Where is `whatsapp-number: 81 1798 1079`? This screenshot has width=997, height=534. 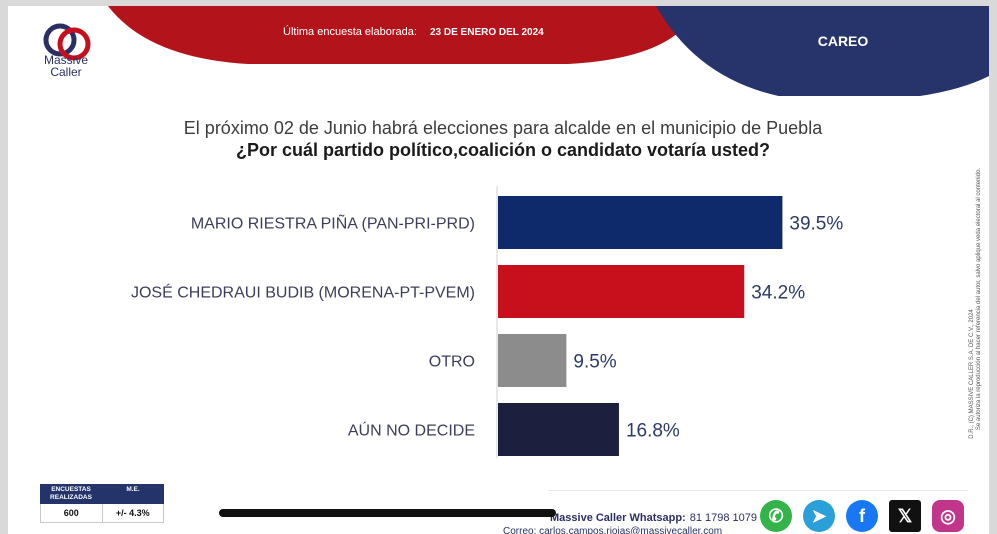 whatsapp-number: 81 1798 1079 is located at coordinates (723, 518).